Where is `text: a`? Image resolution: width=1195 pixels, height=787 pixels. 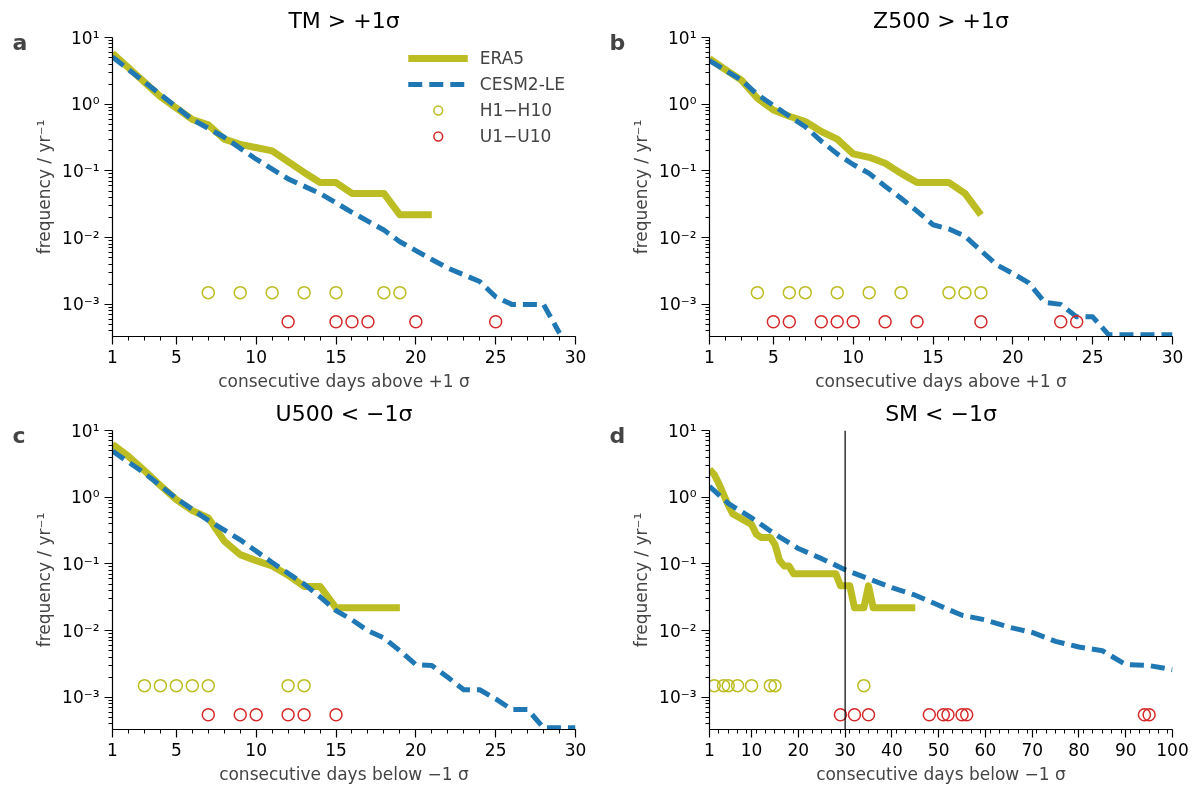
text: a is located at coordinates (20, 42).